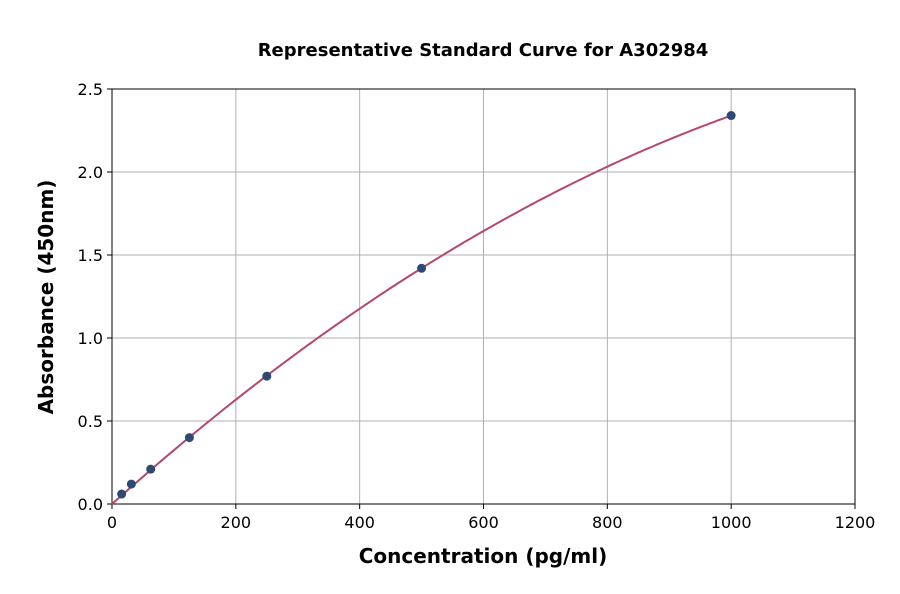 The width and height of the screenshot is (900, 594). What do you see at coordinates (483, 522) in the screenshot?
I see `x-tick-label: 600` at bounding box center [483, 522].